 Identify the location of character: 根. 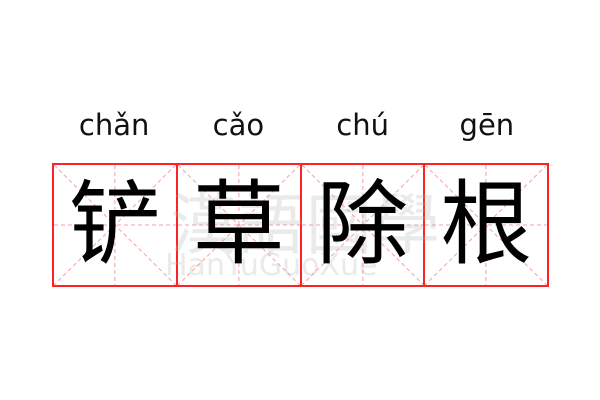
(486, 224).